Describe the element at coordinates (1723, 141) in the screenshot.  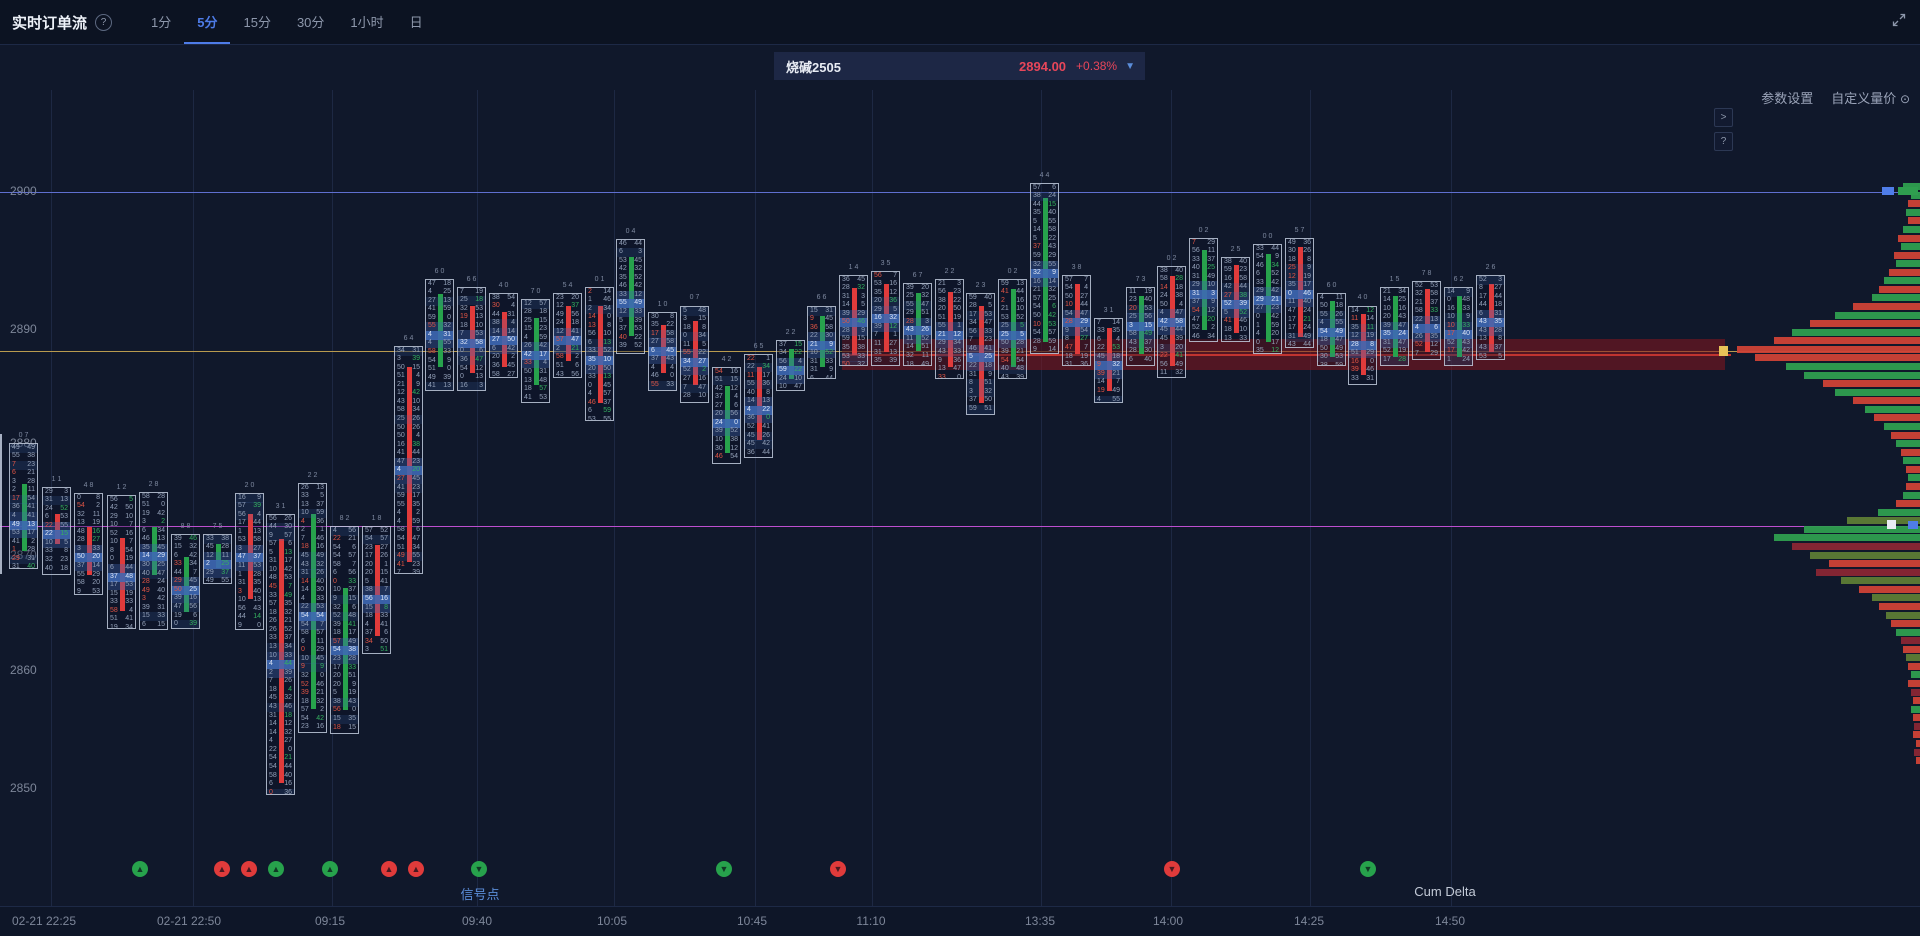
I see `help-panel-button: ?` at that location.